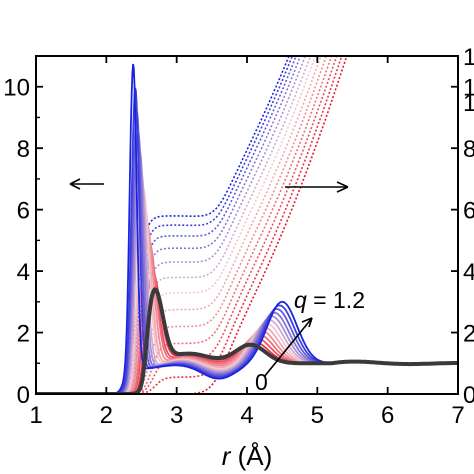 This screenshot has height=474, width=474. What do you see at coordinates (23, 334) in the screenshot?
I see `y-tick-label: 2` at bounding box center [23, 334].